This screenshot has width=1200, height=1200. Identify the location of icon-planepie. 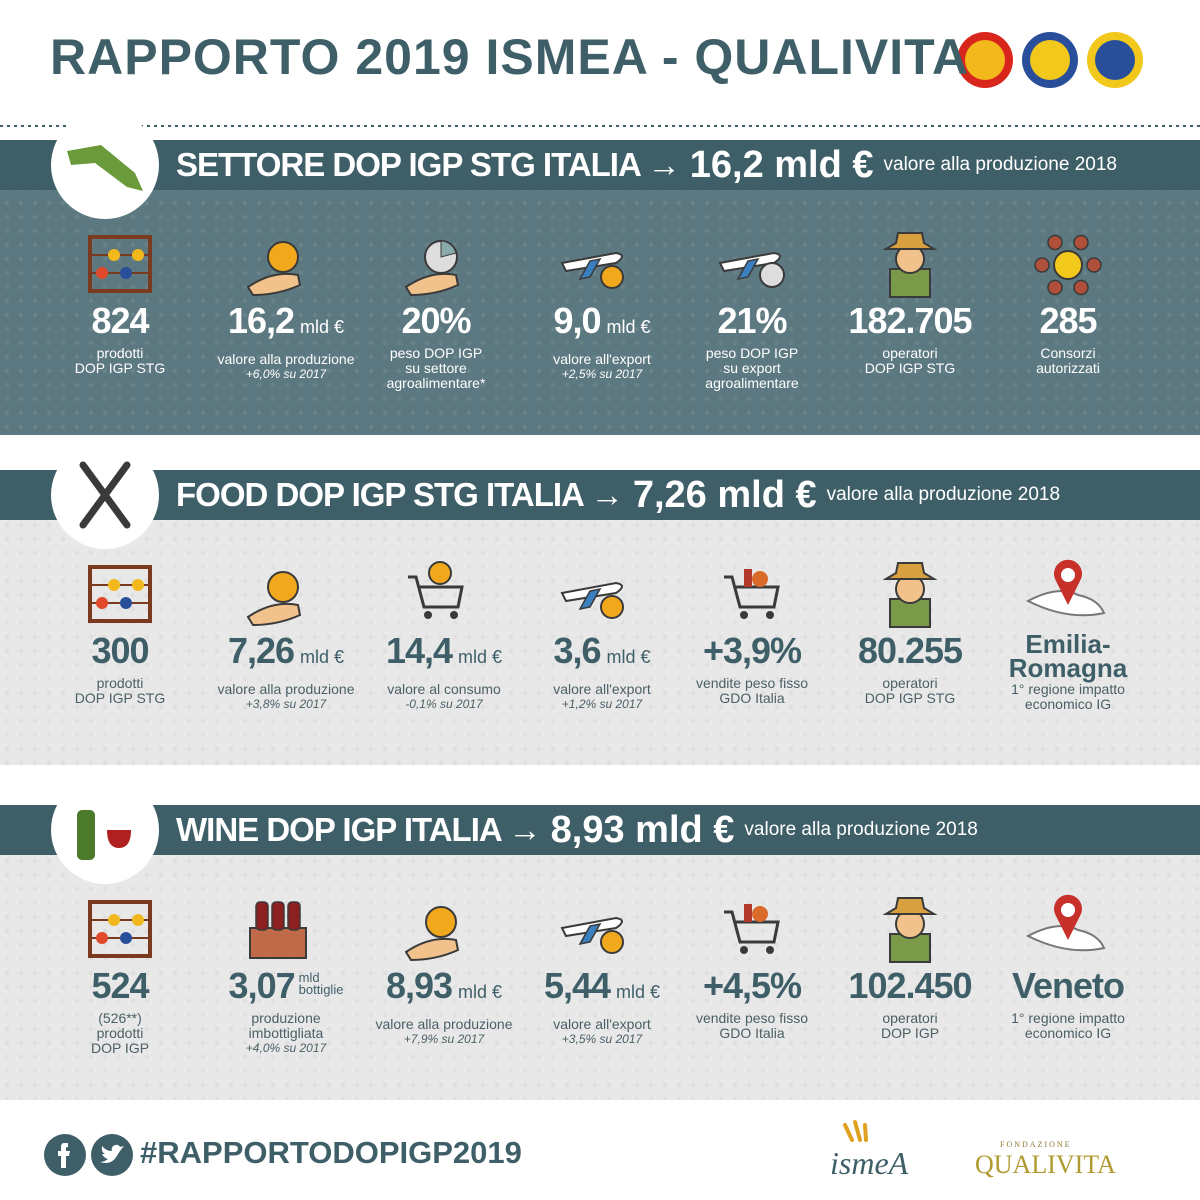
(751, 269).